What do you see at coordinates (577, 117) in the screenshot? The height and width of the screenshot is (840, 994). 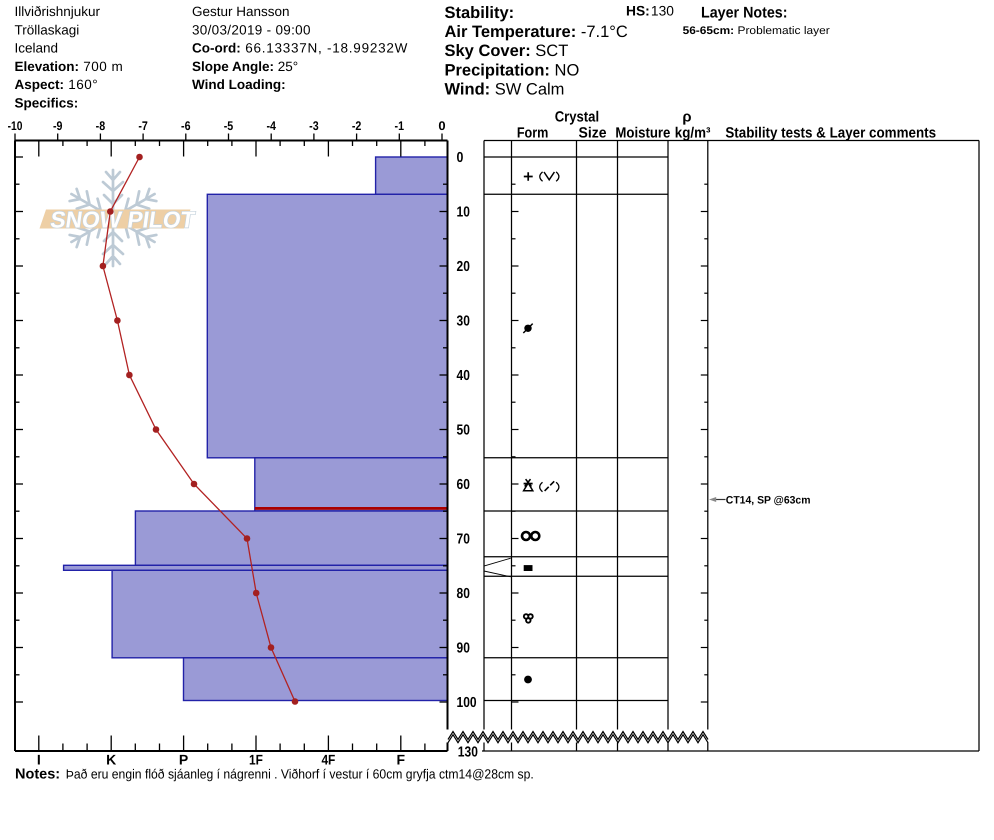 I see `svg-text: Crystal` at bounding box center [577, 117].